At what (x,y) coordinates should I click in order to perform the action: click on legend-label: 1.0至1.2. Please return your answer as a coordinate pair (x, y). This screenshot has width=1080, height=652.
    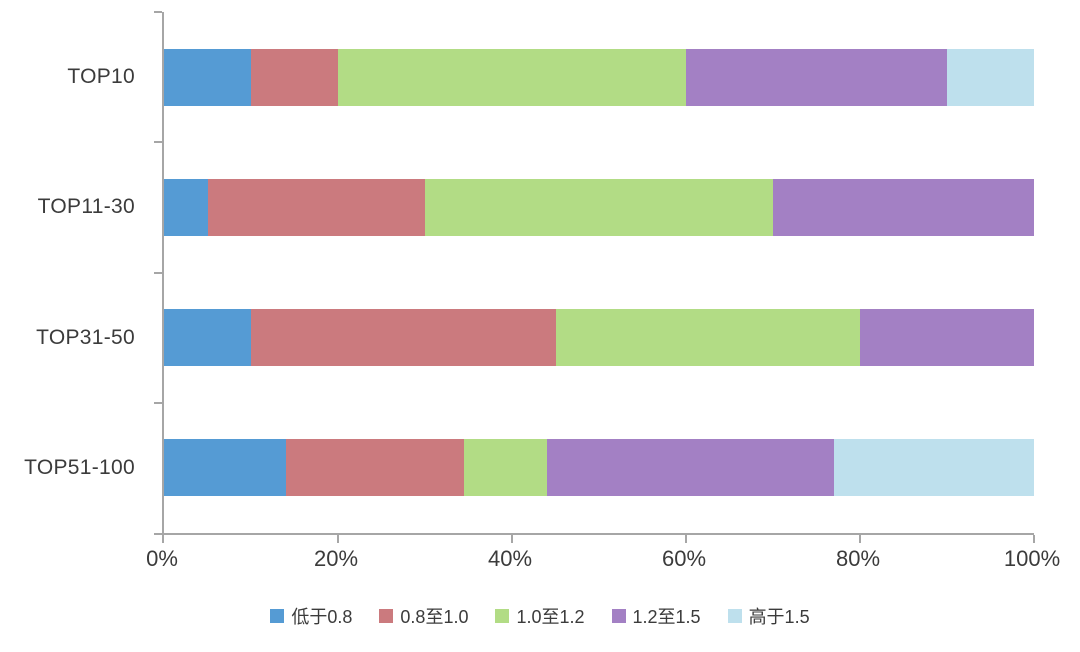
    Looking at the image, I should click on (550, 617).